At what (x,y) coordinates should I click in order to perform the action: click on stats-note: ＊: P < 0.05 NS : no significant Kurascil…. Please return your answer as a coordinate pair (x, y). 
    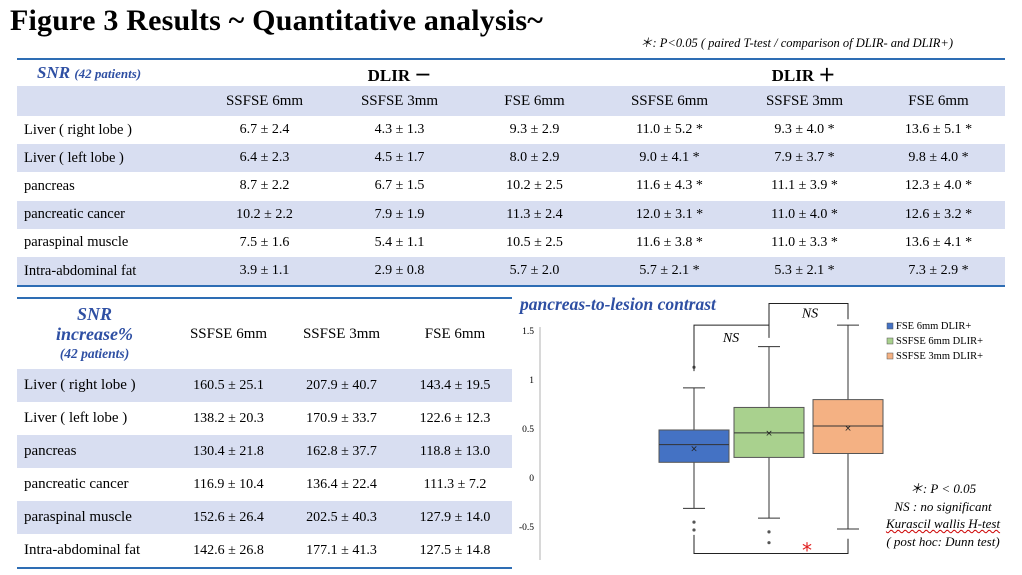
    Looking at the image, I should click on (943, 515).